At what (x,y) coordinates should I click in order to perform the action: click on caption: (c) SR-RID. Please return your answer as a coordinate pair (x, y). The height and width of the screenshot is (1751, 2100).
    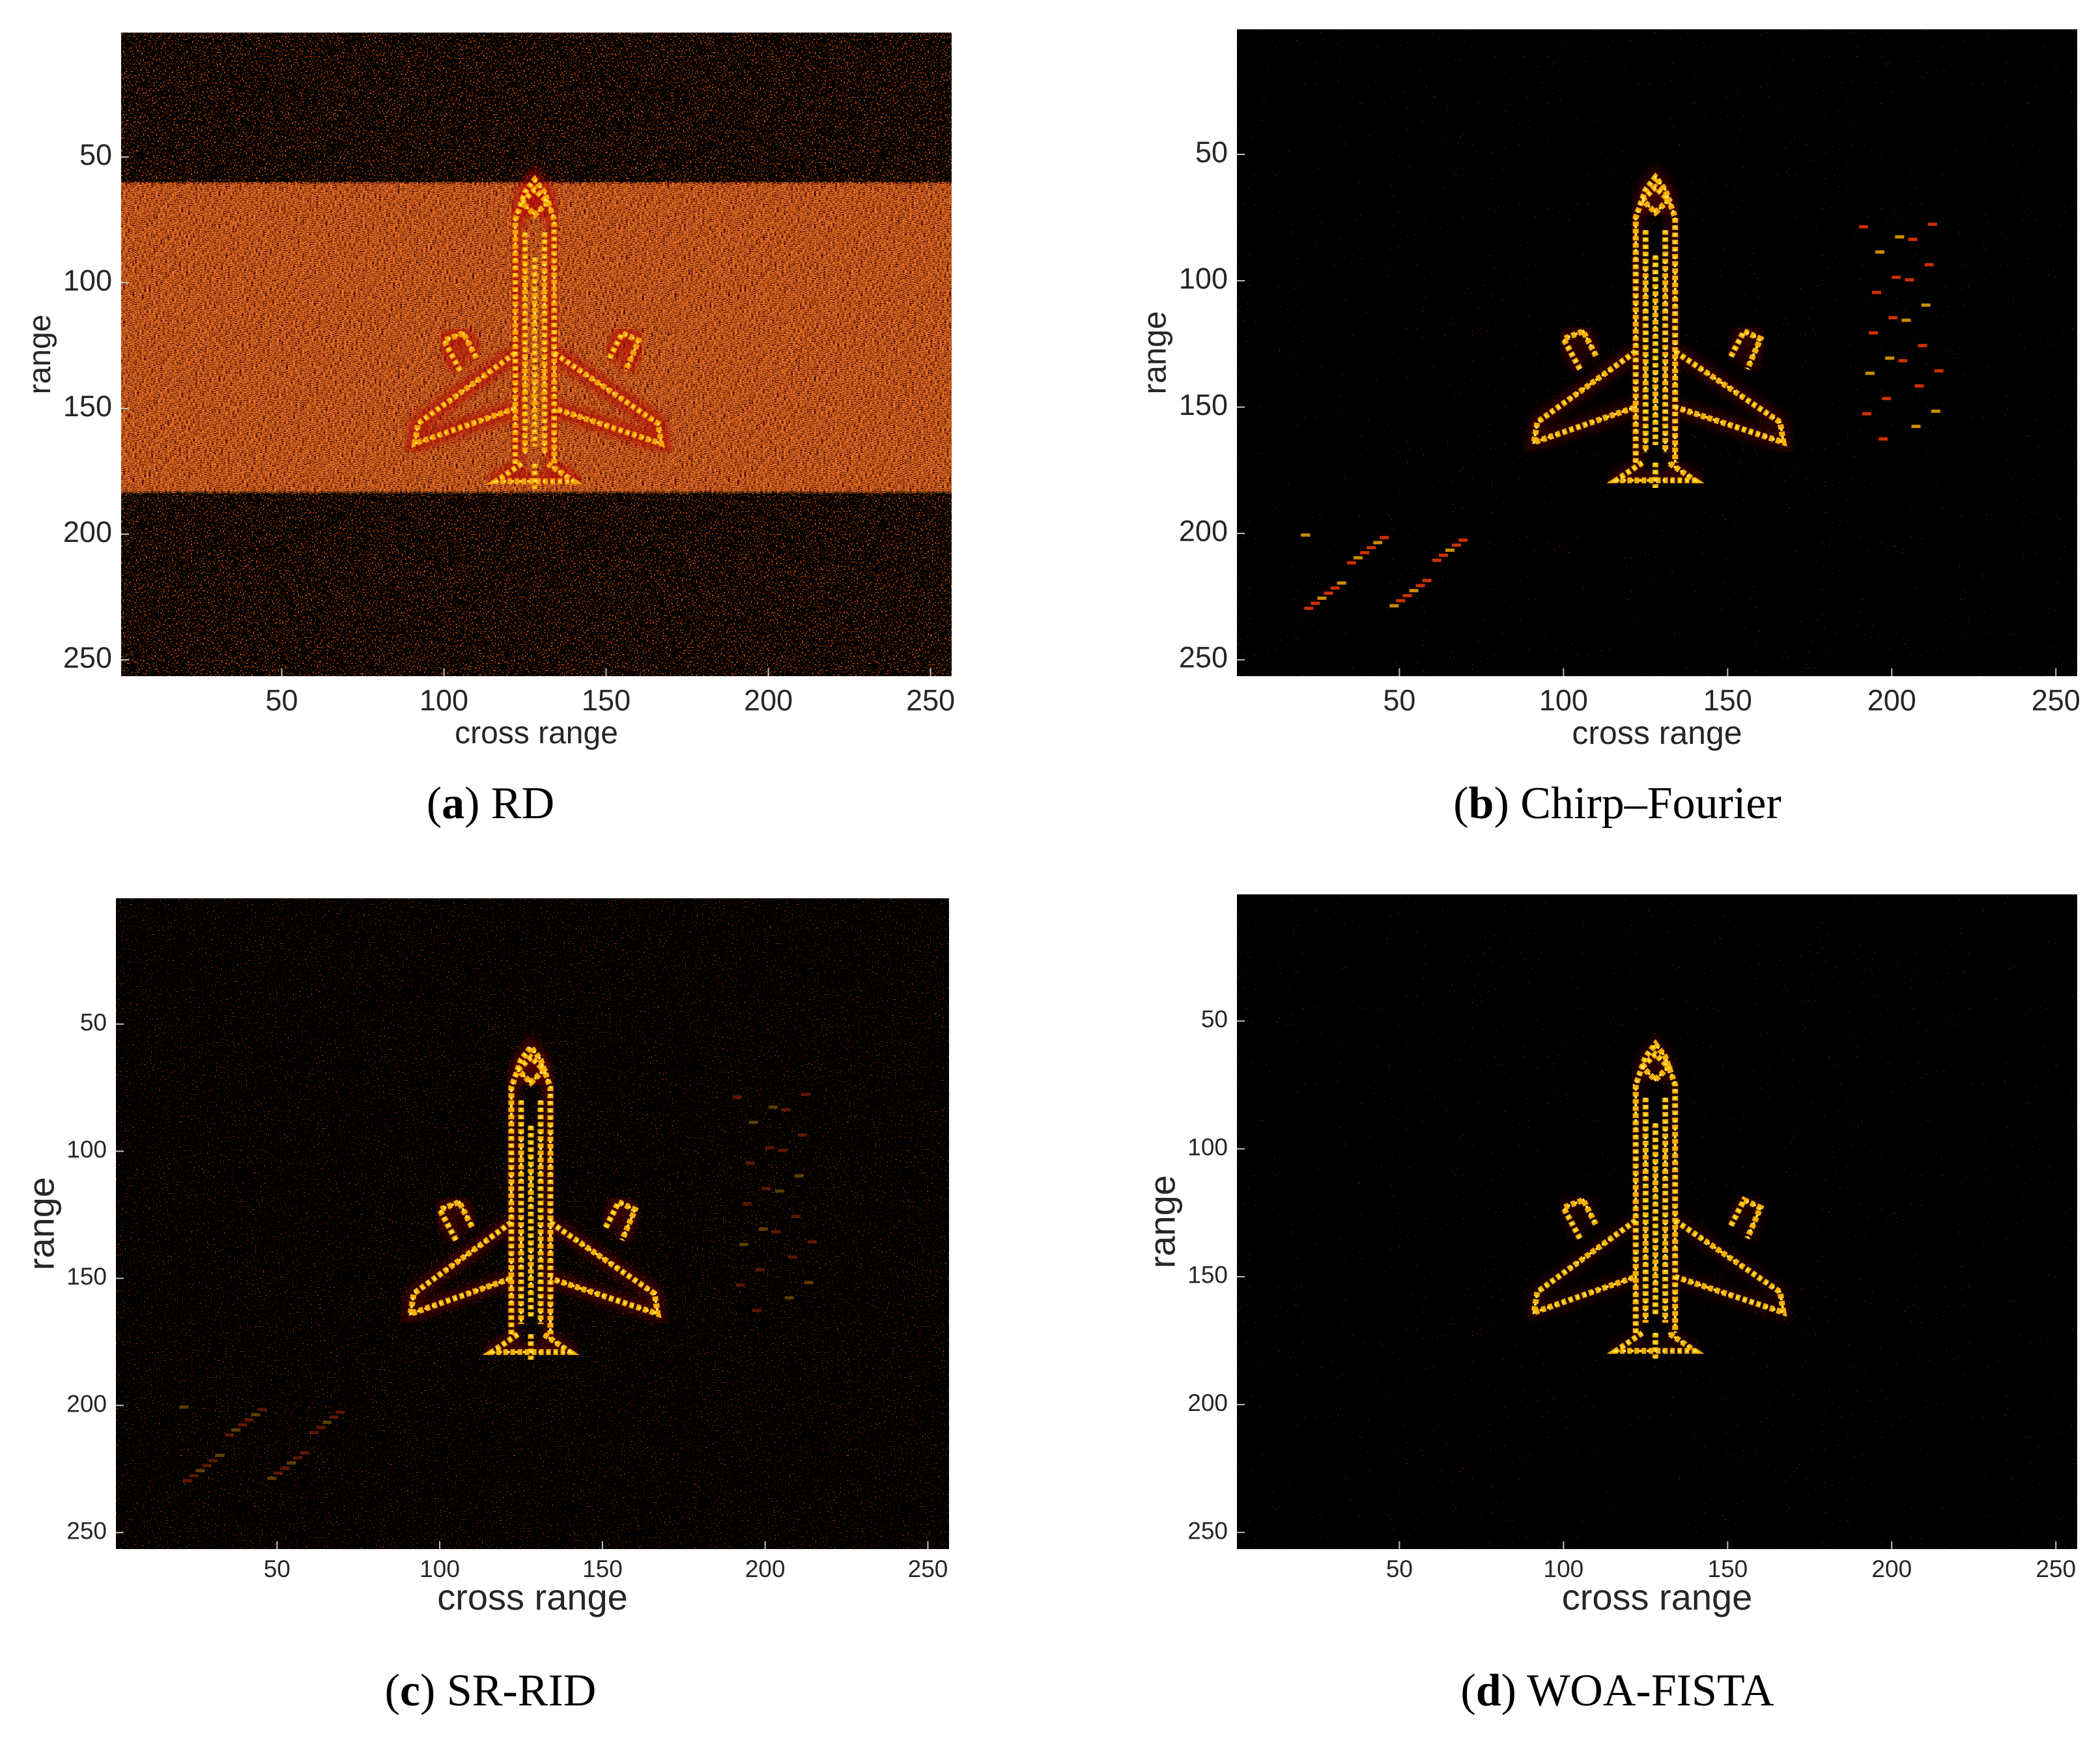
    Looking at the image, I should click on (491, 1691).